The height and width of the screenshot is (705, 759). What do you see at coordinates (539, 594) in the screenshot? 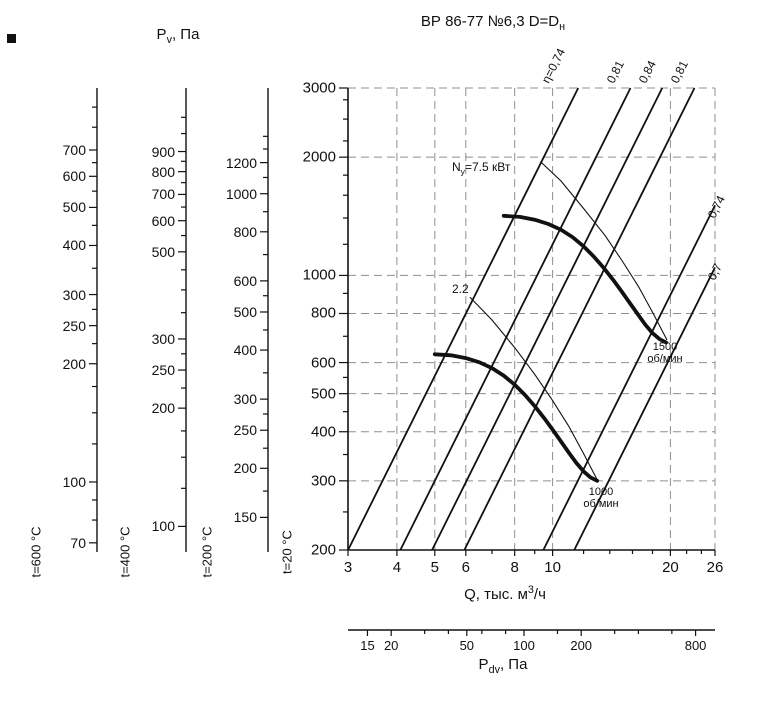
I see `q-axis-title-rest: /ч` at bounding box center [539, 594].